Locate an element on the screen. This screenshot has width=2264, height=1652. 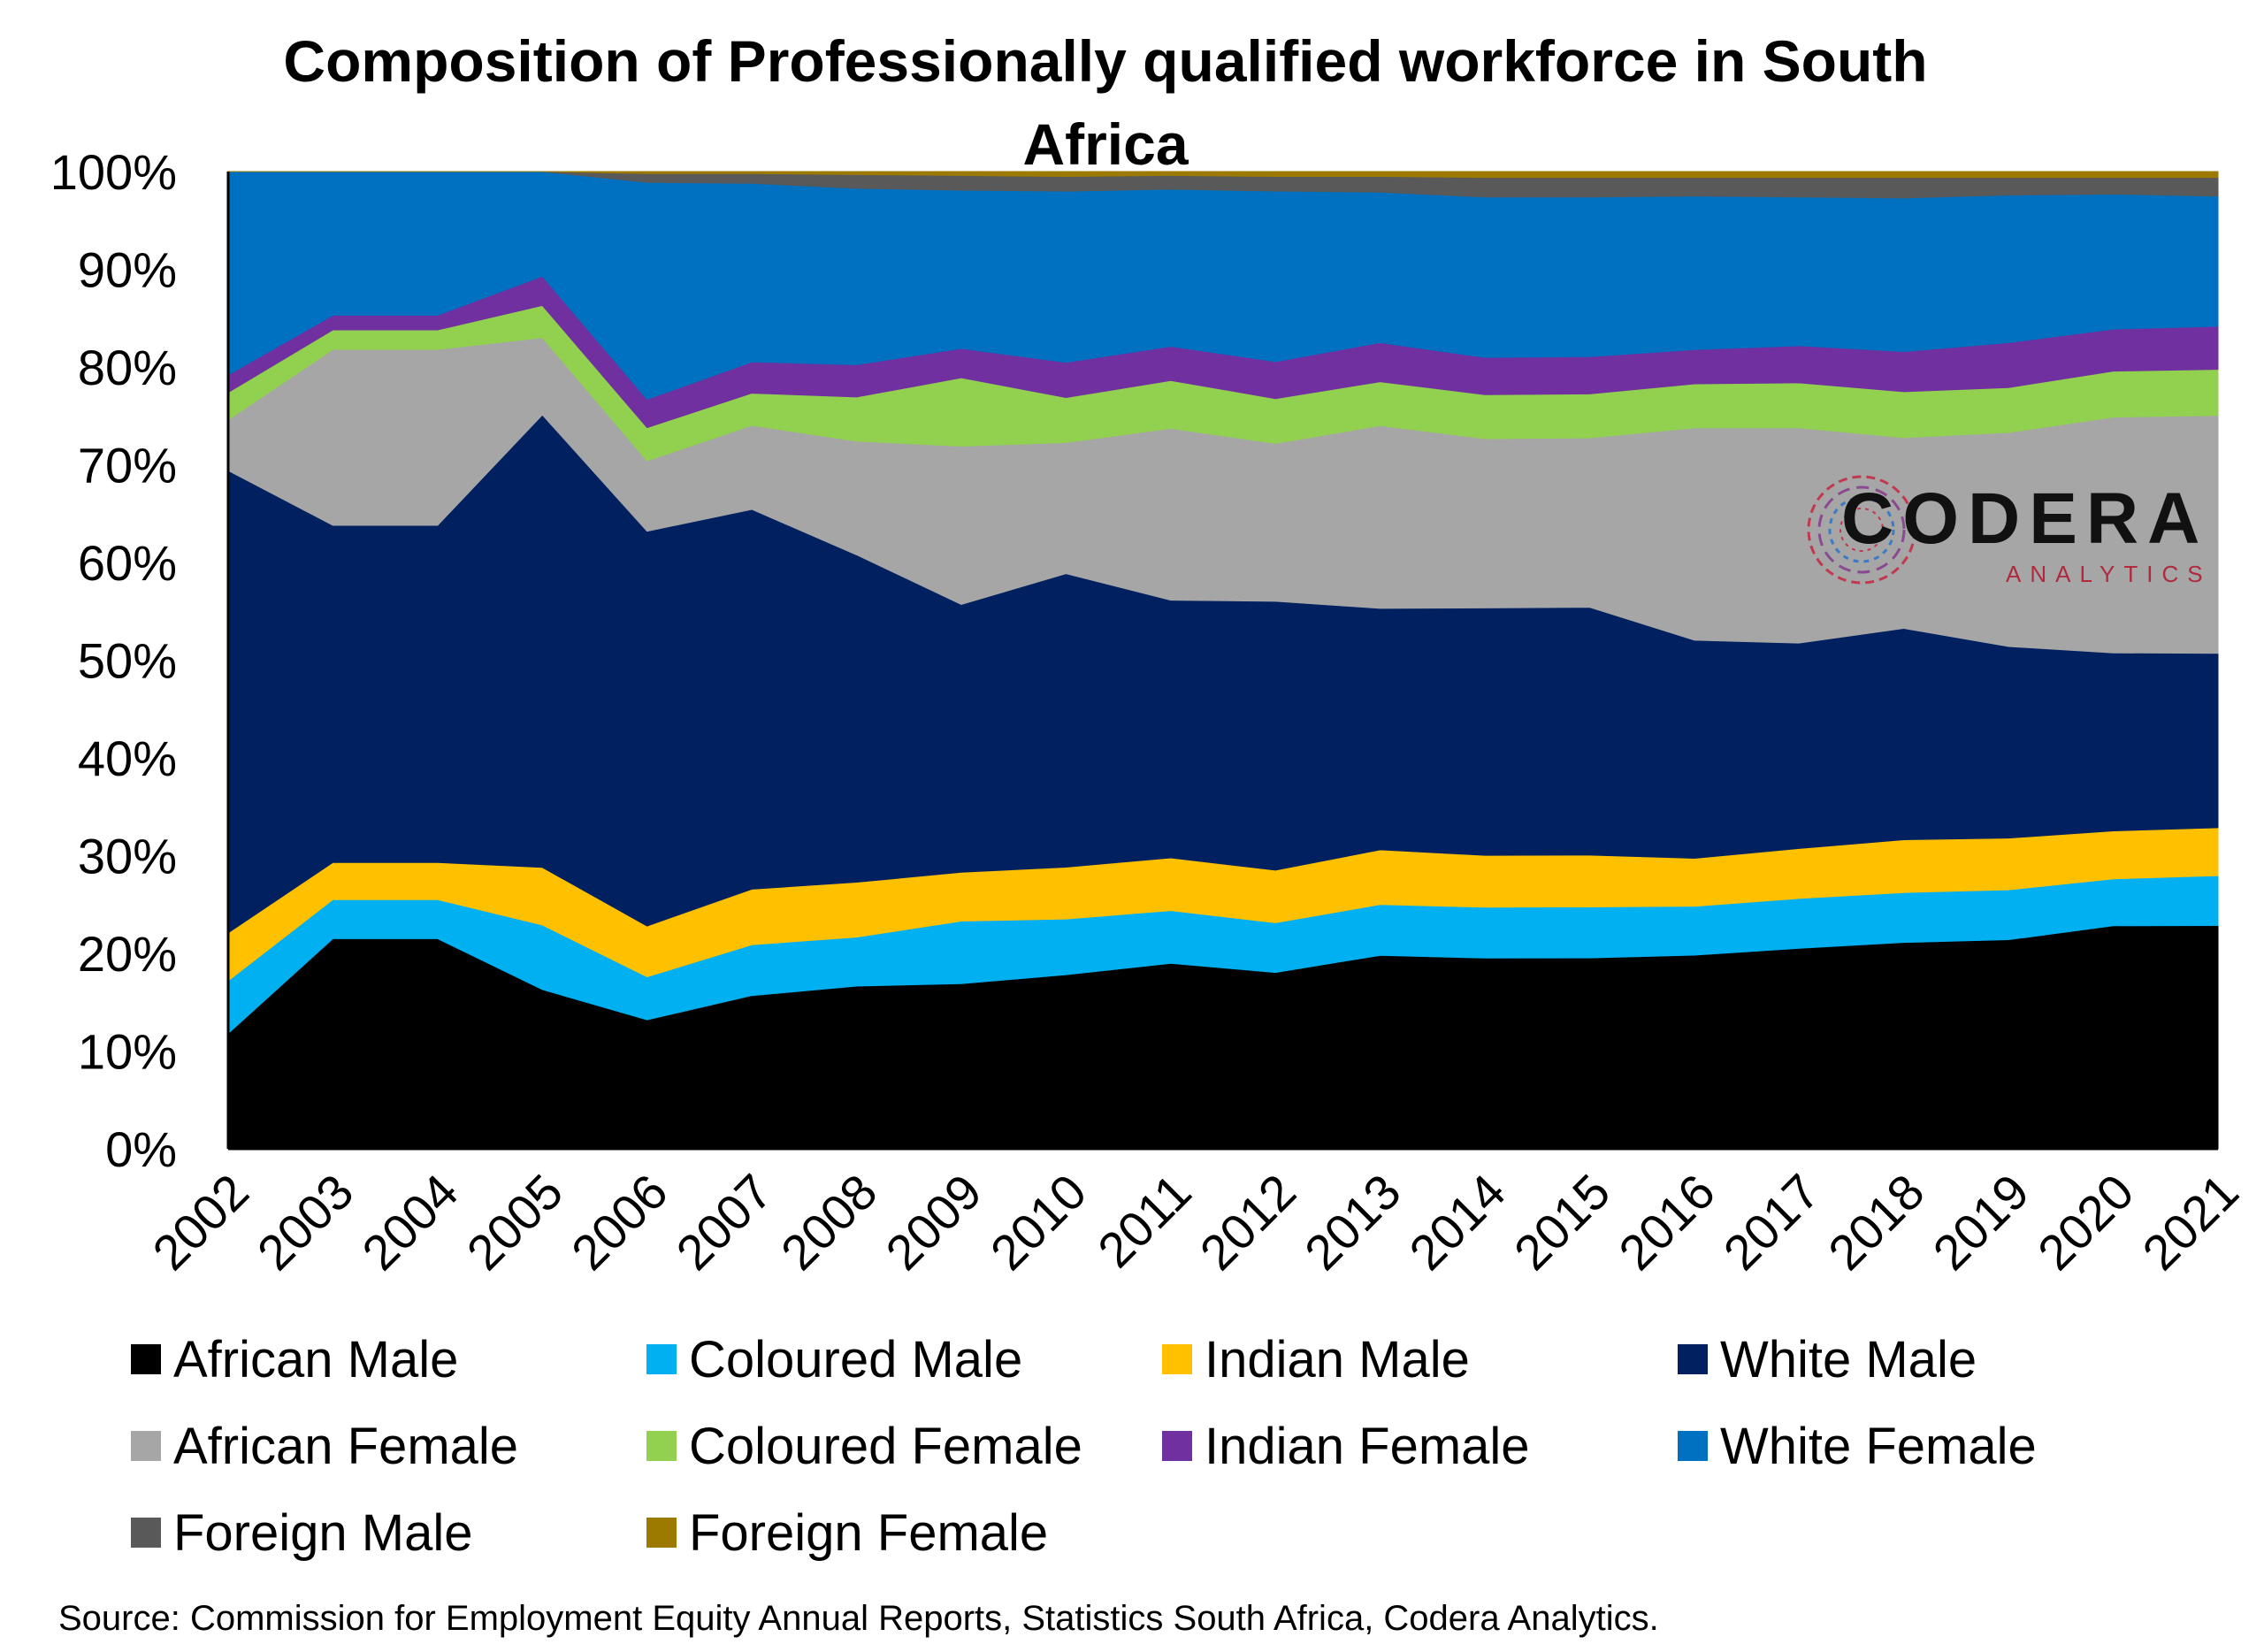
x-tick-label: 2011 is located at coordinates (1145, 1220).